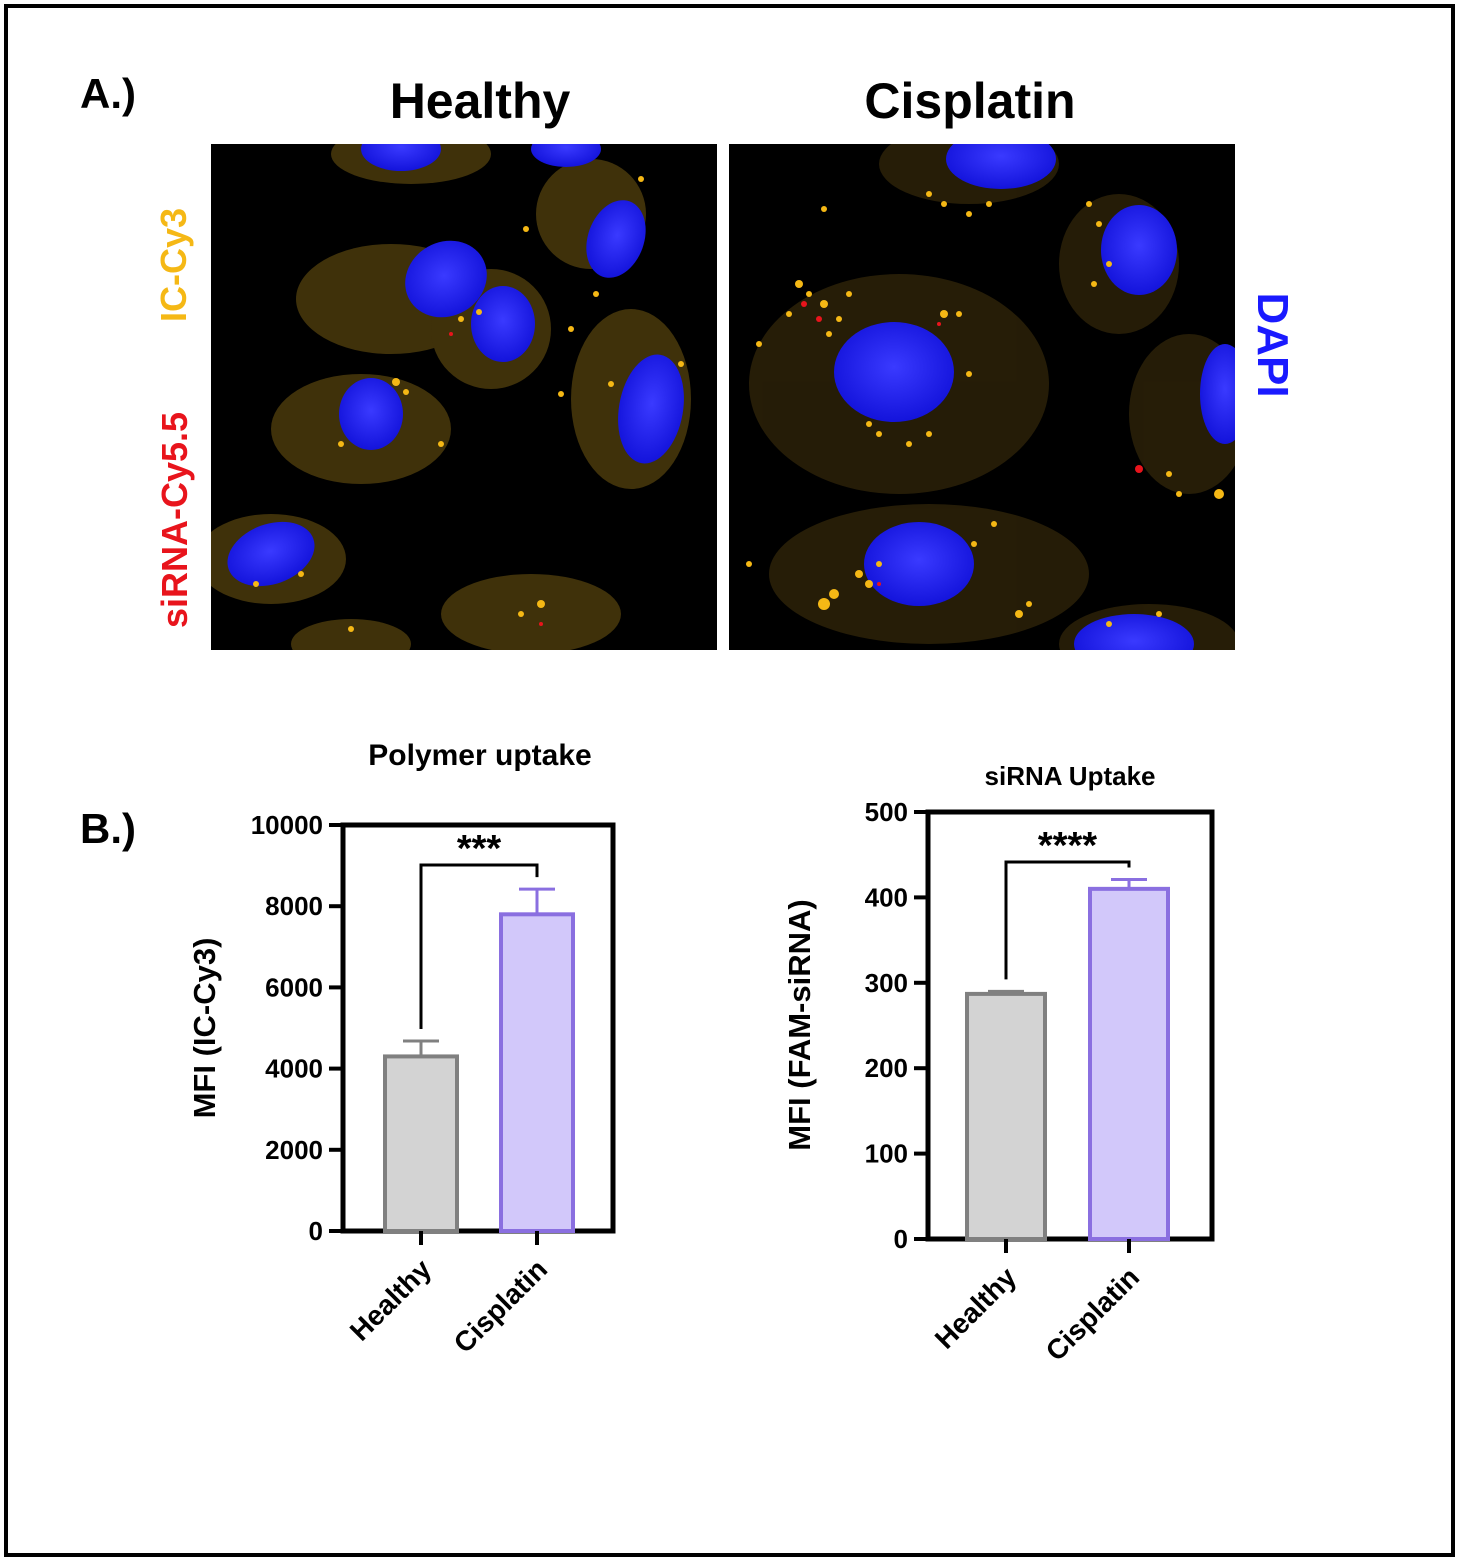 The image size is (1459, 1558). I want to click on y-tick-label: 10000, so click(287, 825).